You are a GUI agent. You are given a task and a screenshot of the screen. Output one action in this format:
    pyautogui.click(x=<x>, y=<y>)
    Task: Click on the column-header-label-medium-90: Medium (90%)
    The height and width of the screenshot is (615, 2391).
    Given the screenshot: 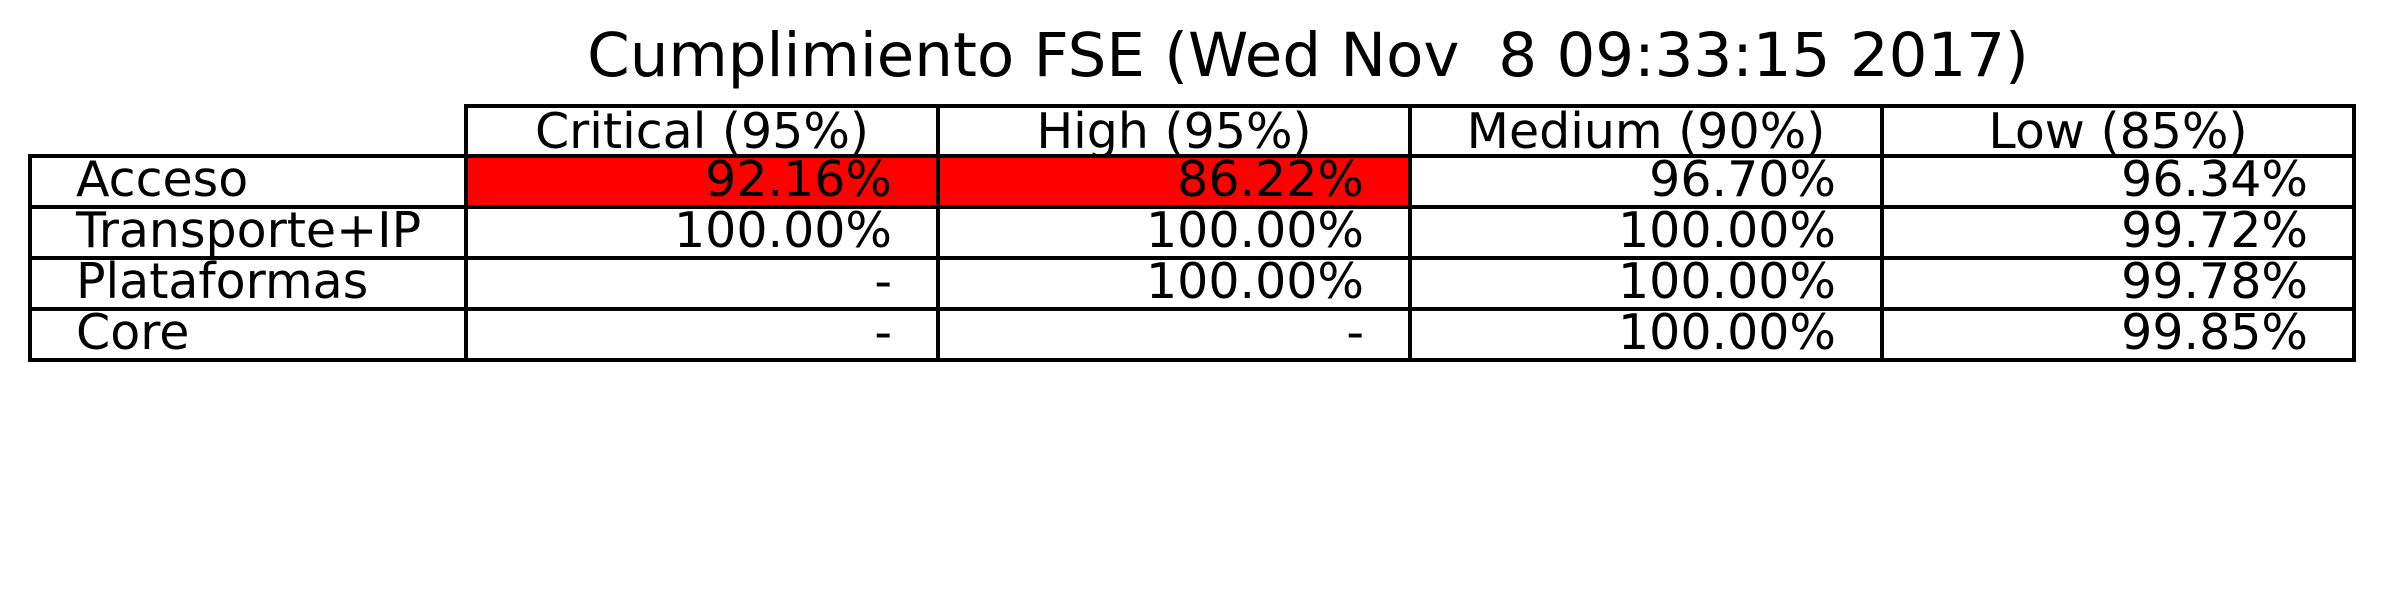 What is the action you would take?
    pyautogui.click(x=1646, y=131)
    